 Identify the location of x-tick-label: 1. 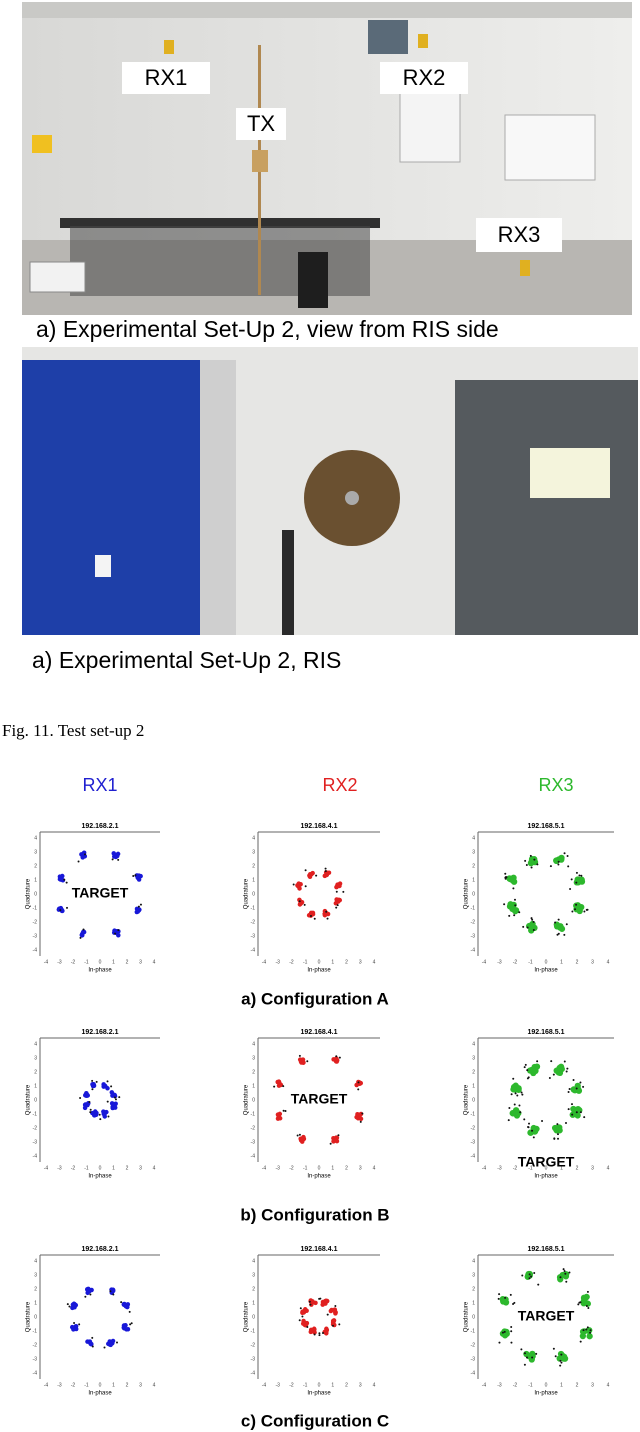
(113, 1168).